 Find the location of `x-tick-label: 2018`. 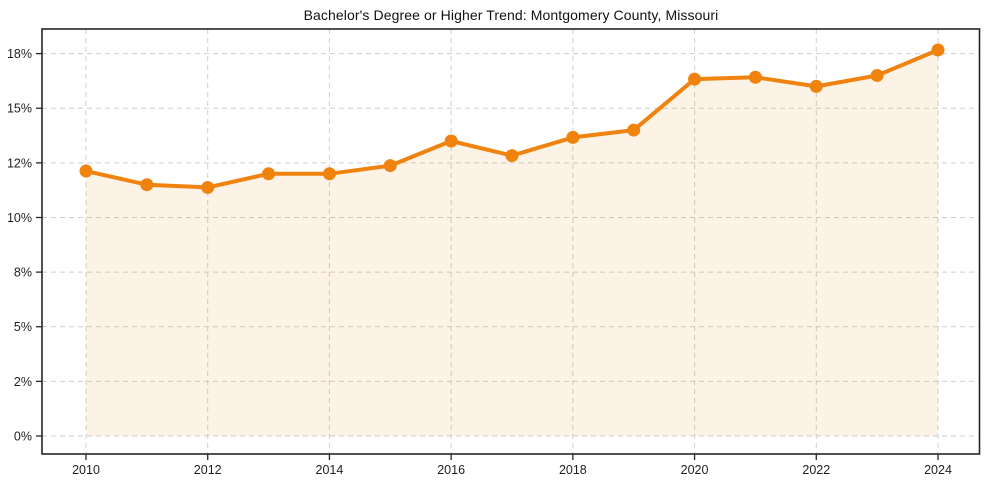

x-tick-label: 2018 is located at coordinates (573, 470).